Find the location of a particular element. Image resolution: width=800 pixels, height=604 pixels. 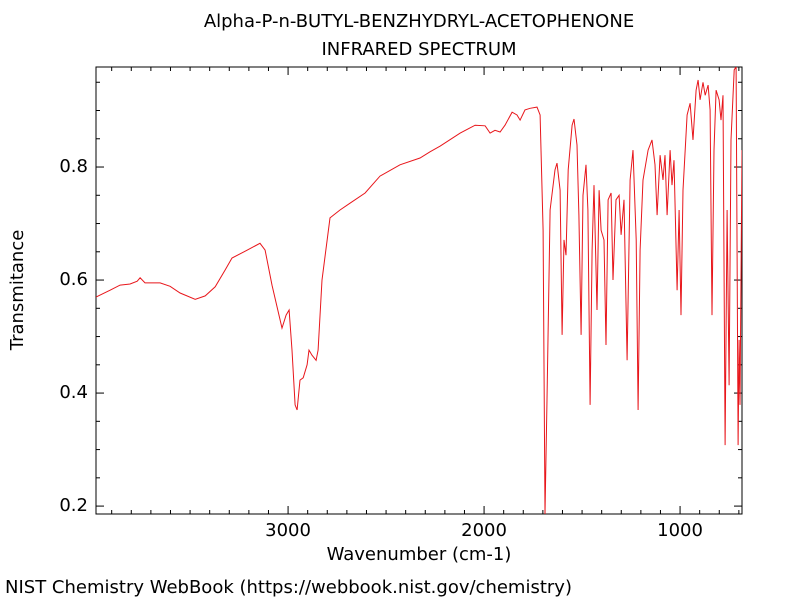

y-tick-label: 0.8 is located at coordinates (73, 166).